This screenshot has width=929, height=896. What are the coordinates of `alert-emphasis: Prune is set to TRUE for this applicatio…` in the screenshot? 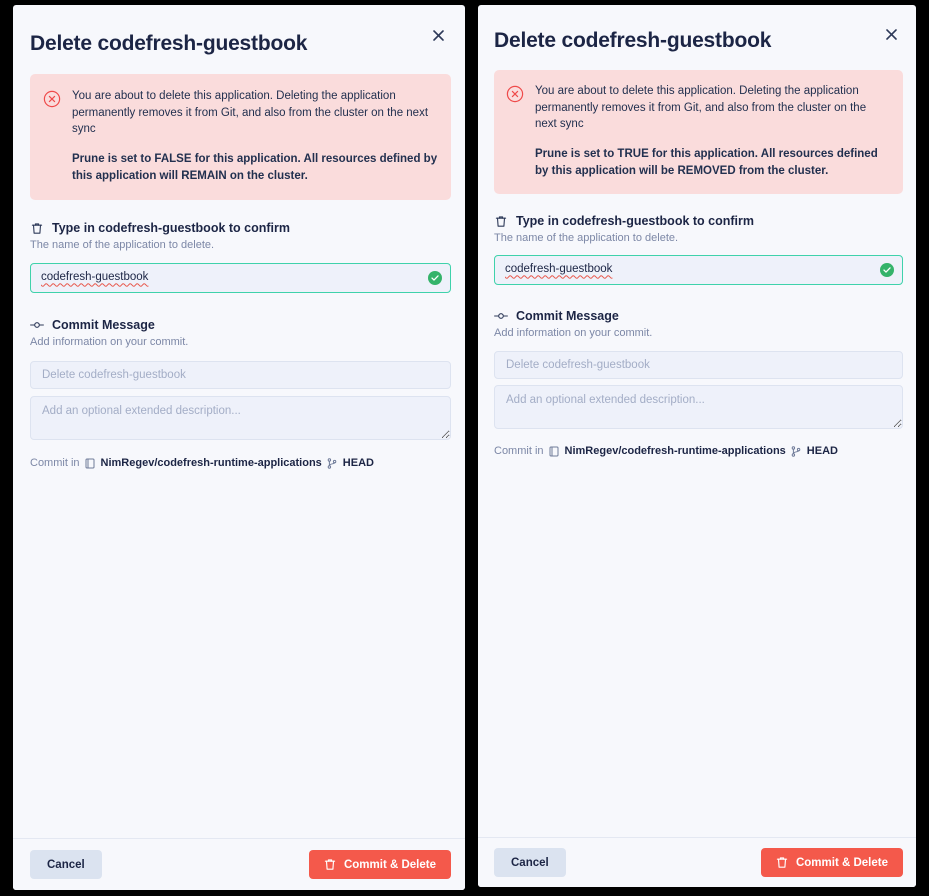 It's located at (706, 162).